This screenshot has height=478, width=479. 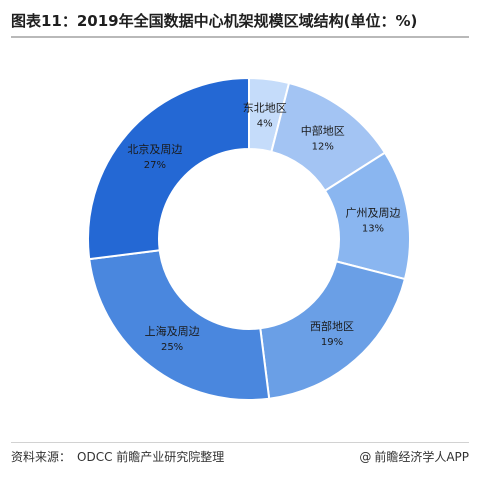 I want to click on source-text: ODCC 前瞻产业研究院整理, so click(x=151, y=457).